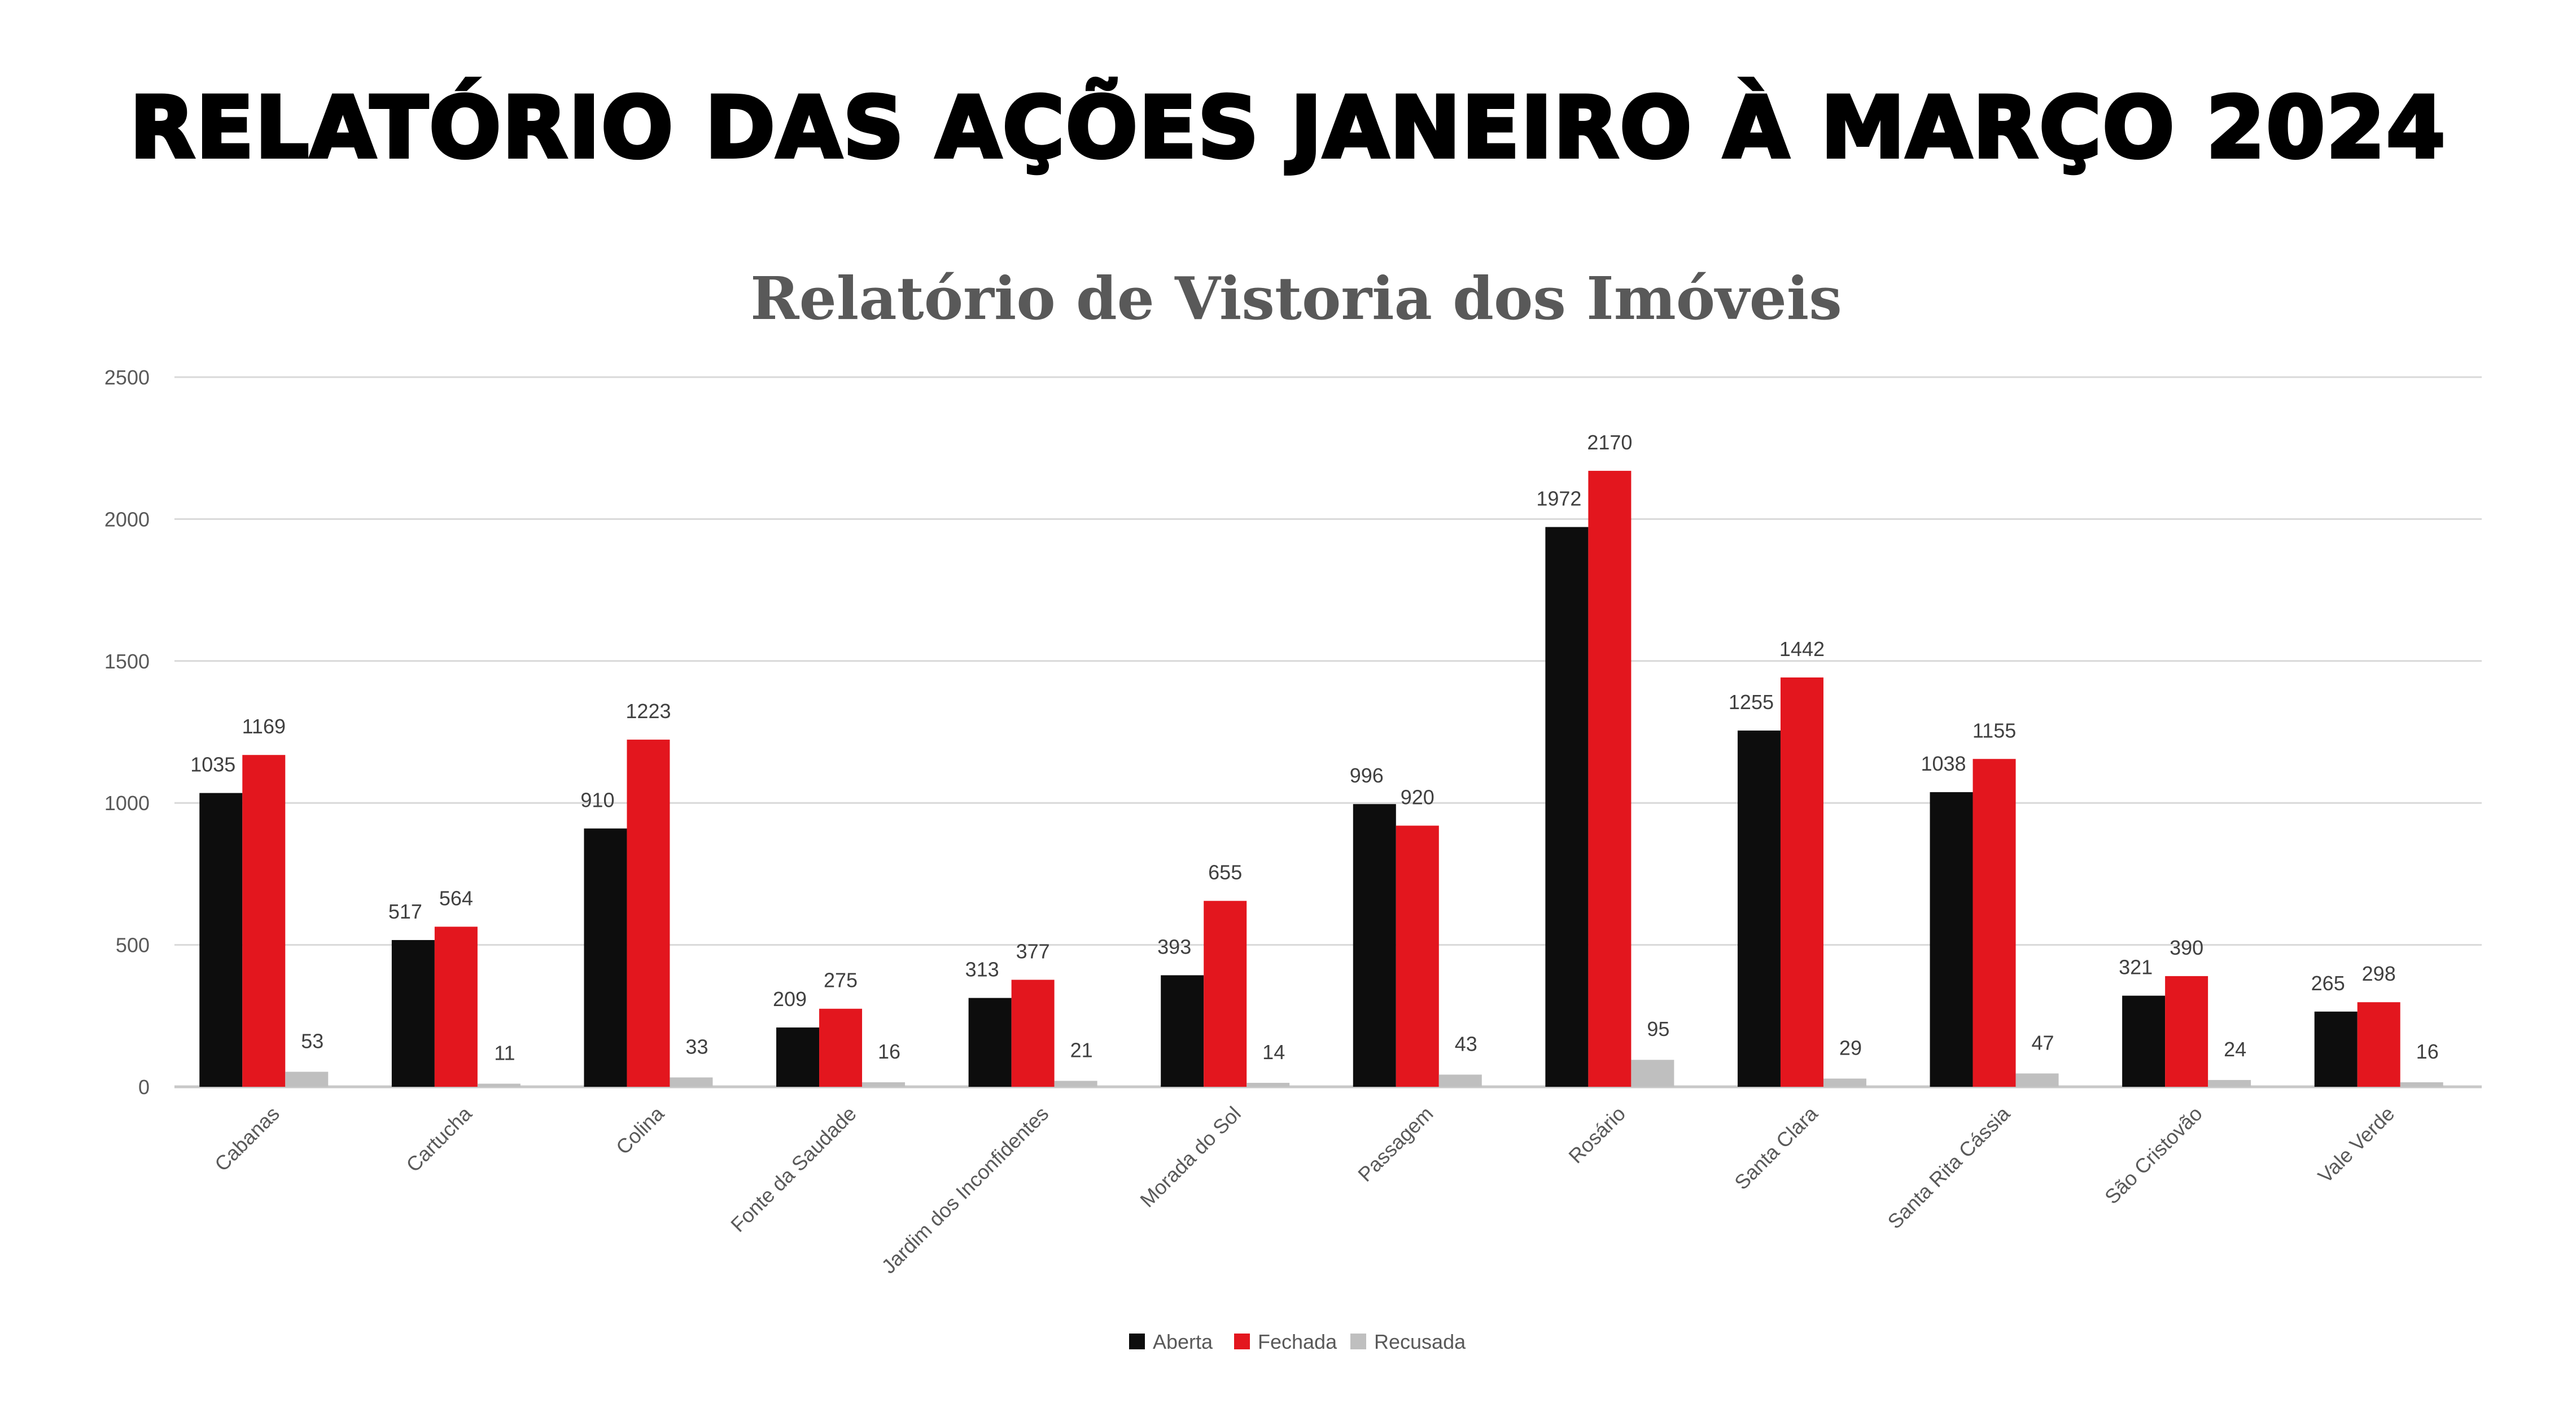  Describe the element at coordinates (2043, 1043) in the screenshot. I see `data-label: 47` at that location.